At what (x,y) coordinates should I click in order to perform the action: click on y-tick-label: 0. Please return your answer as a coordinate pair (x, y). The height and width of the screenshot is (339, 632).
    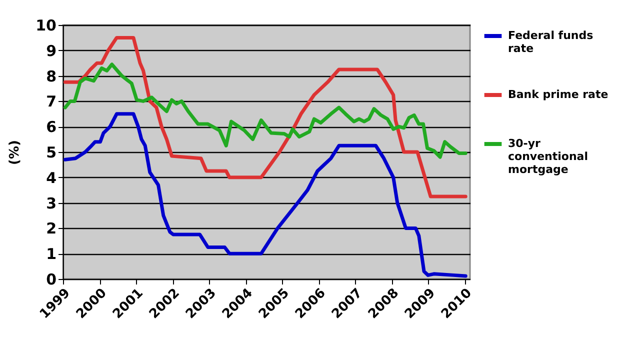
    Looking at the image, I should click on (51, 279).